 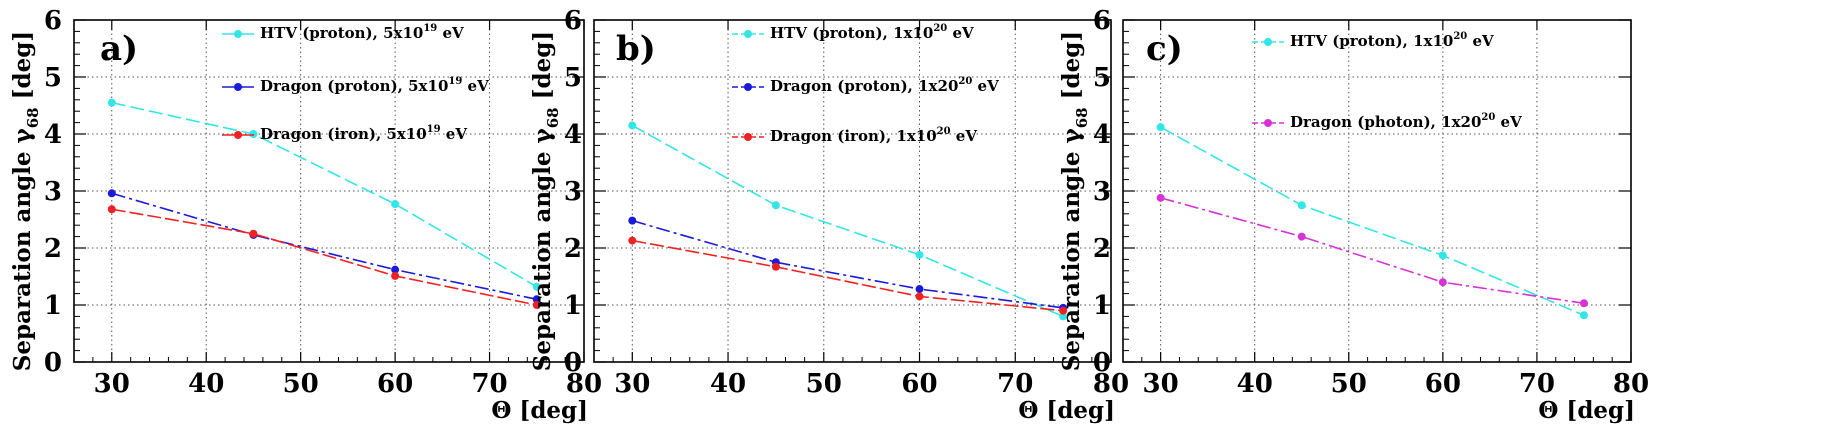 I want to click on x-tick-label: 70, so click(x=489, y=384).